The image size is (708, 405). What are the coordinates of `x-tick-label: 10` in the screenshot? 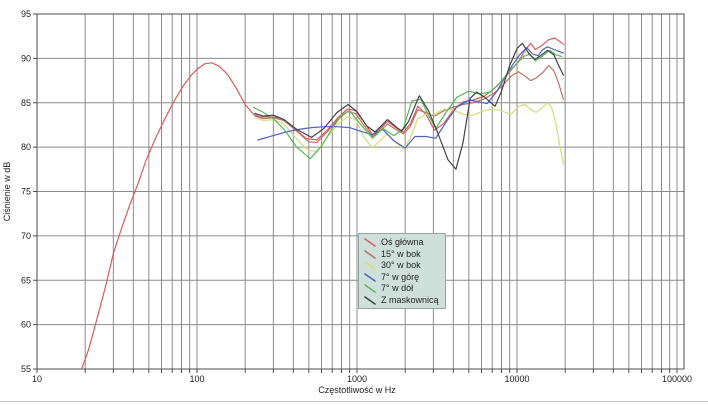 It's located at (37, 379).